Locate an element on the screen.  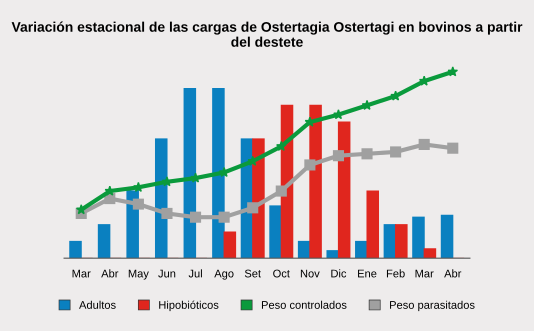
x-tick-label: Feb is located at coordinates (395, 273).